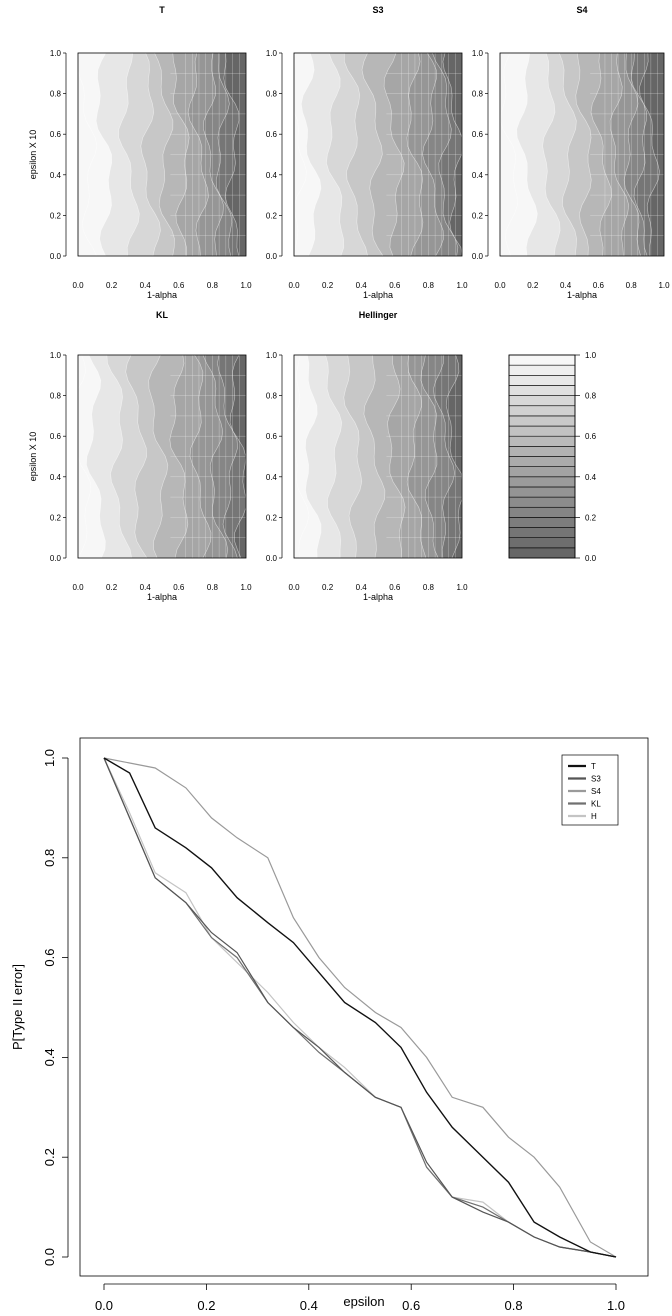 The width and height of the screenshot is (672, 1316). Describe the element at coordinates (593, 766) in the screenshot. I see `legend-label: T` at that location.